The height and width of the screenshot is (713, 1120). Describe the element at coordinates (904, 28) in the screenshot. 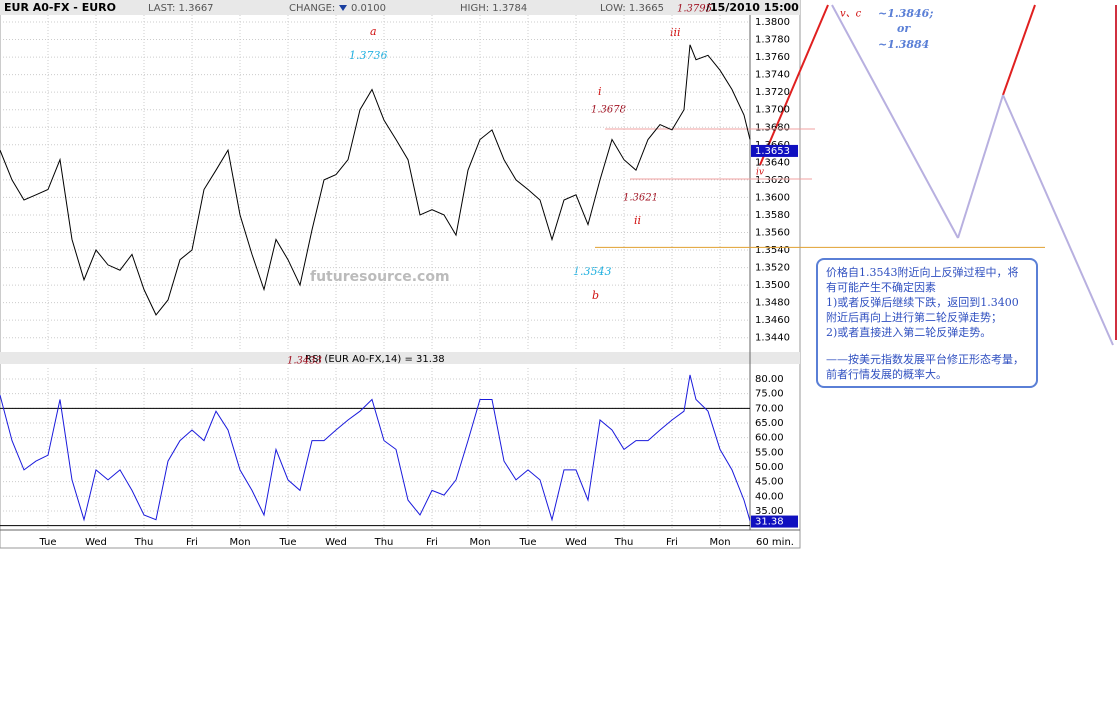

I see `annotation: or` at that location.